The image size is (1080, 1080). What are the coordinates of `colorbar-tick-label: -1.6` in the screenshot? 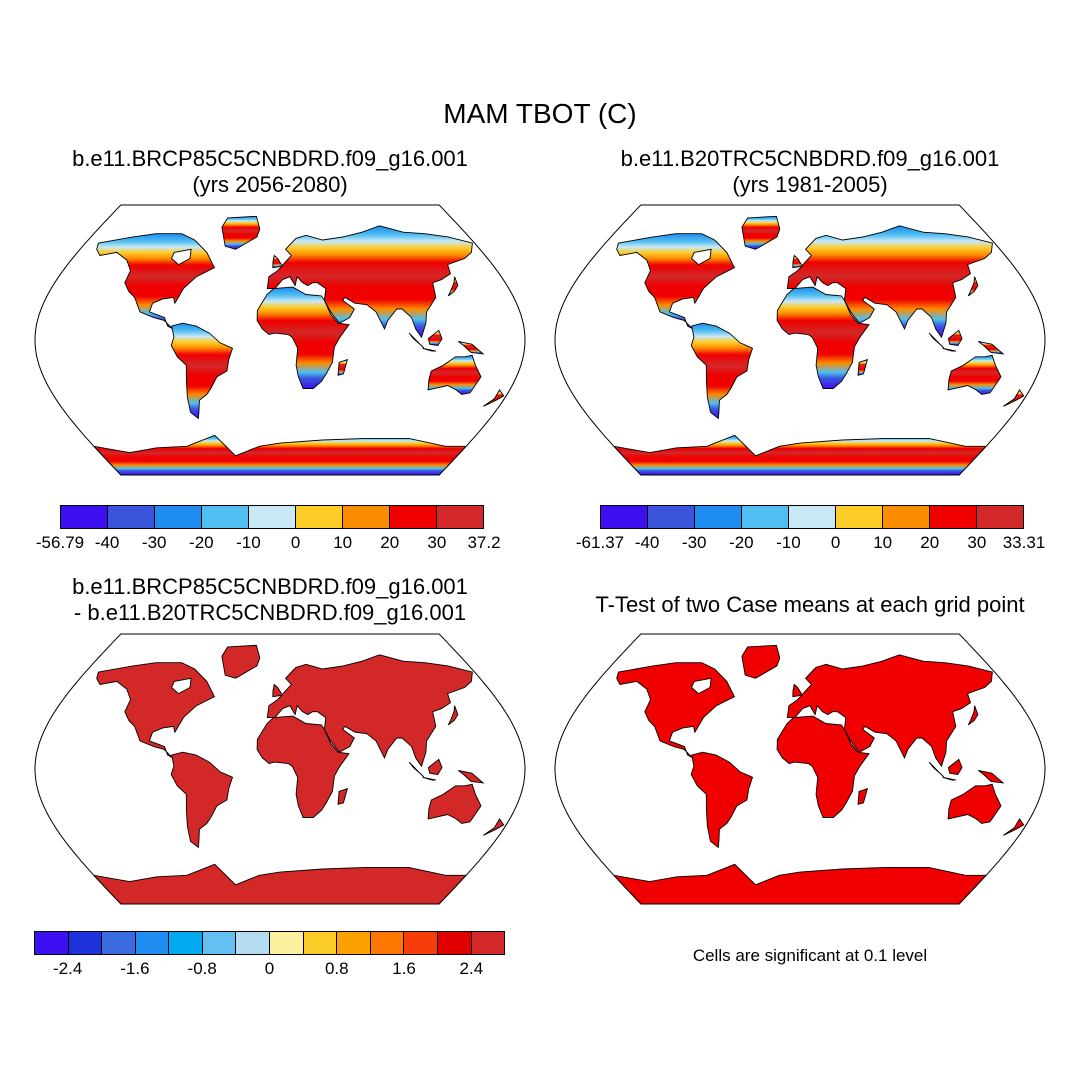 It's located at (135, 968).